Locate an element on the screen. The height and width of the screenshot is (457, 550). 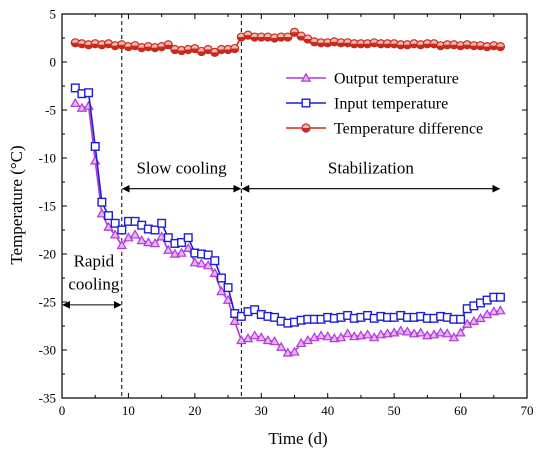
y-tick-label: -20 is located at coordinates (47, 254).